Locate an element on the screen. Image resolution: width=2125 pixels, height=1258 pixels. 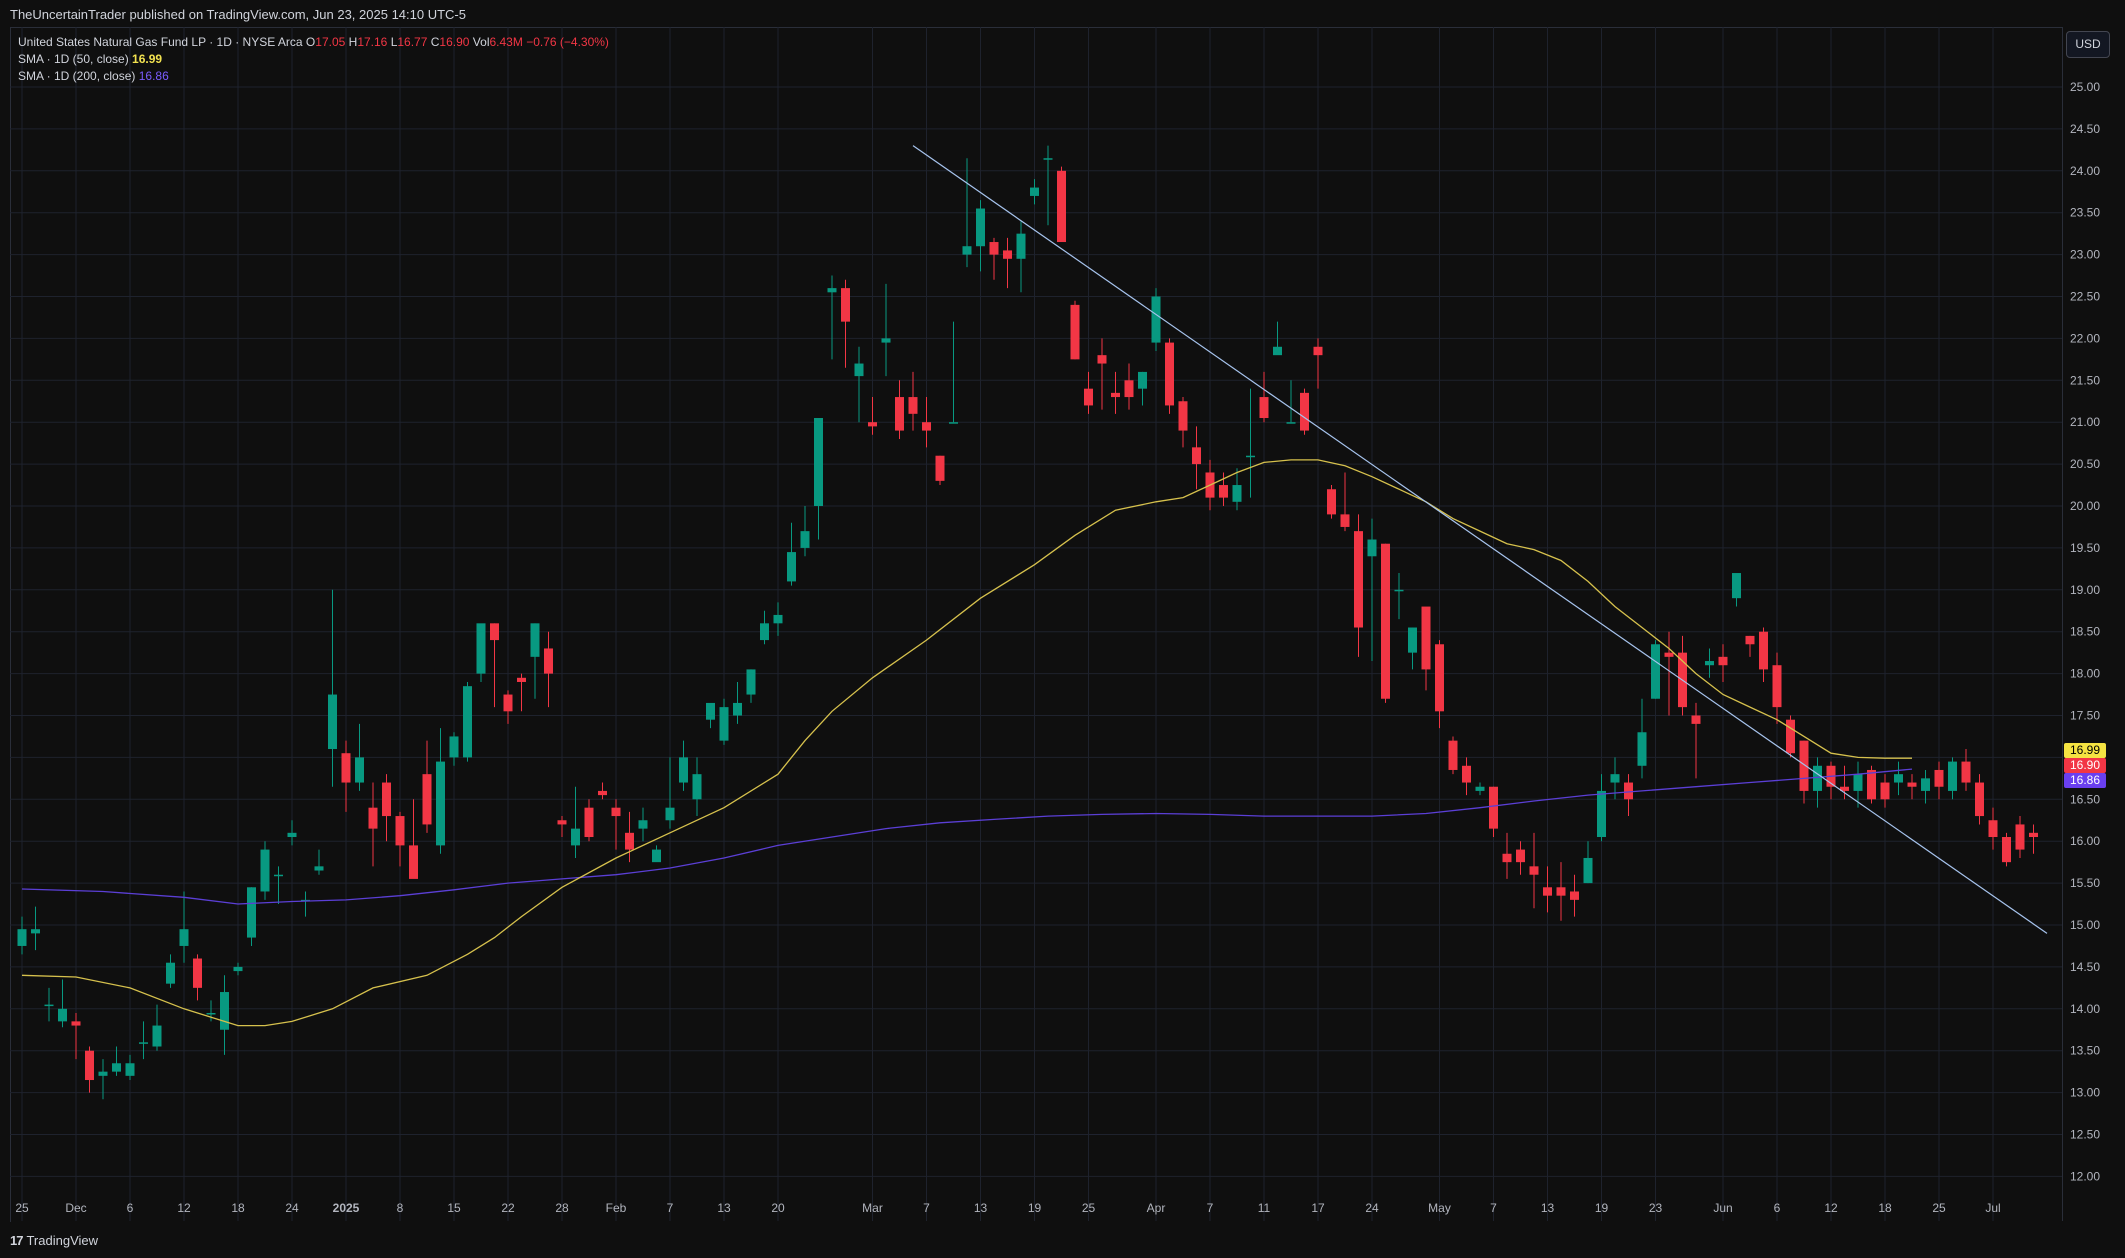
x-tick-label: 11 is located at coordinates (1264, 1208).